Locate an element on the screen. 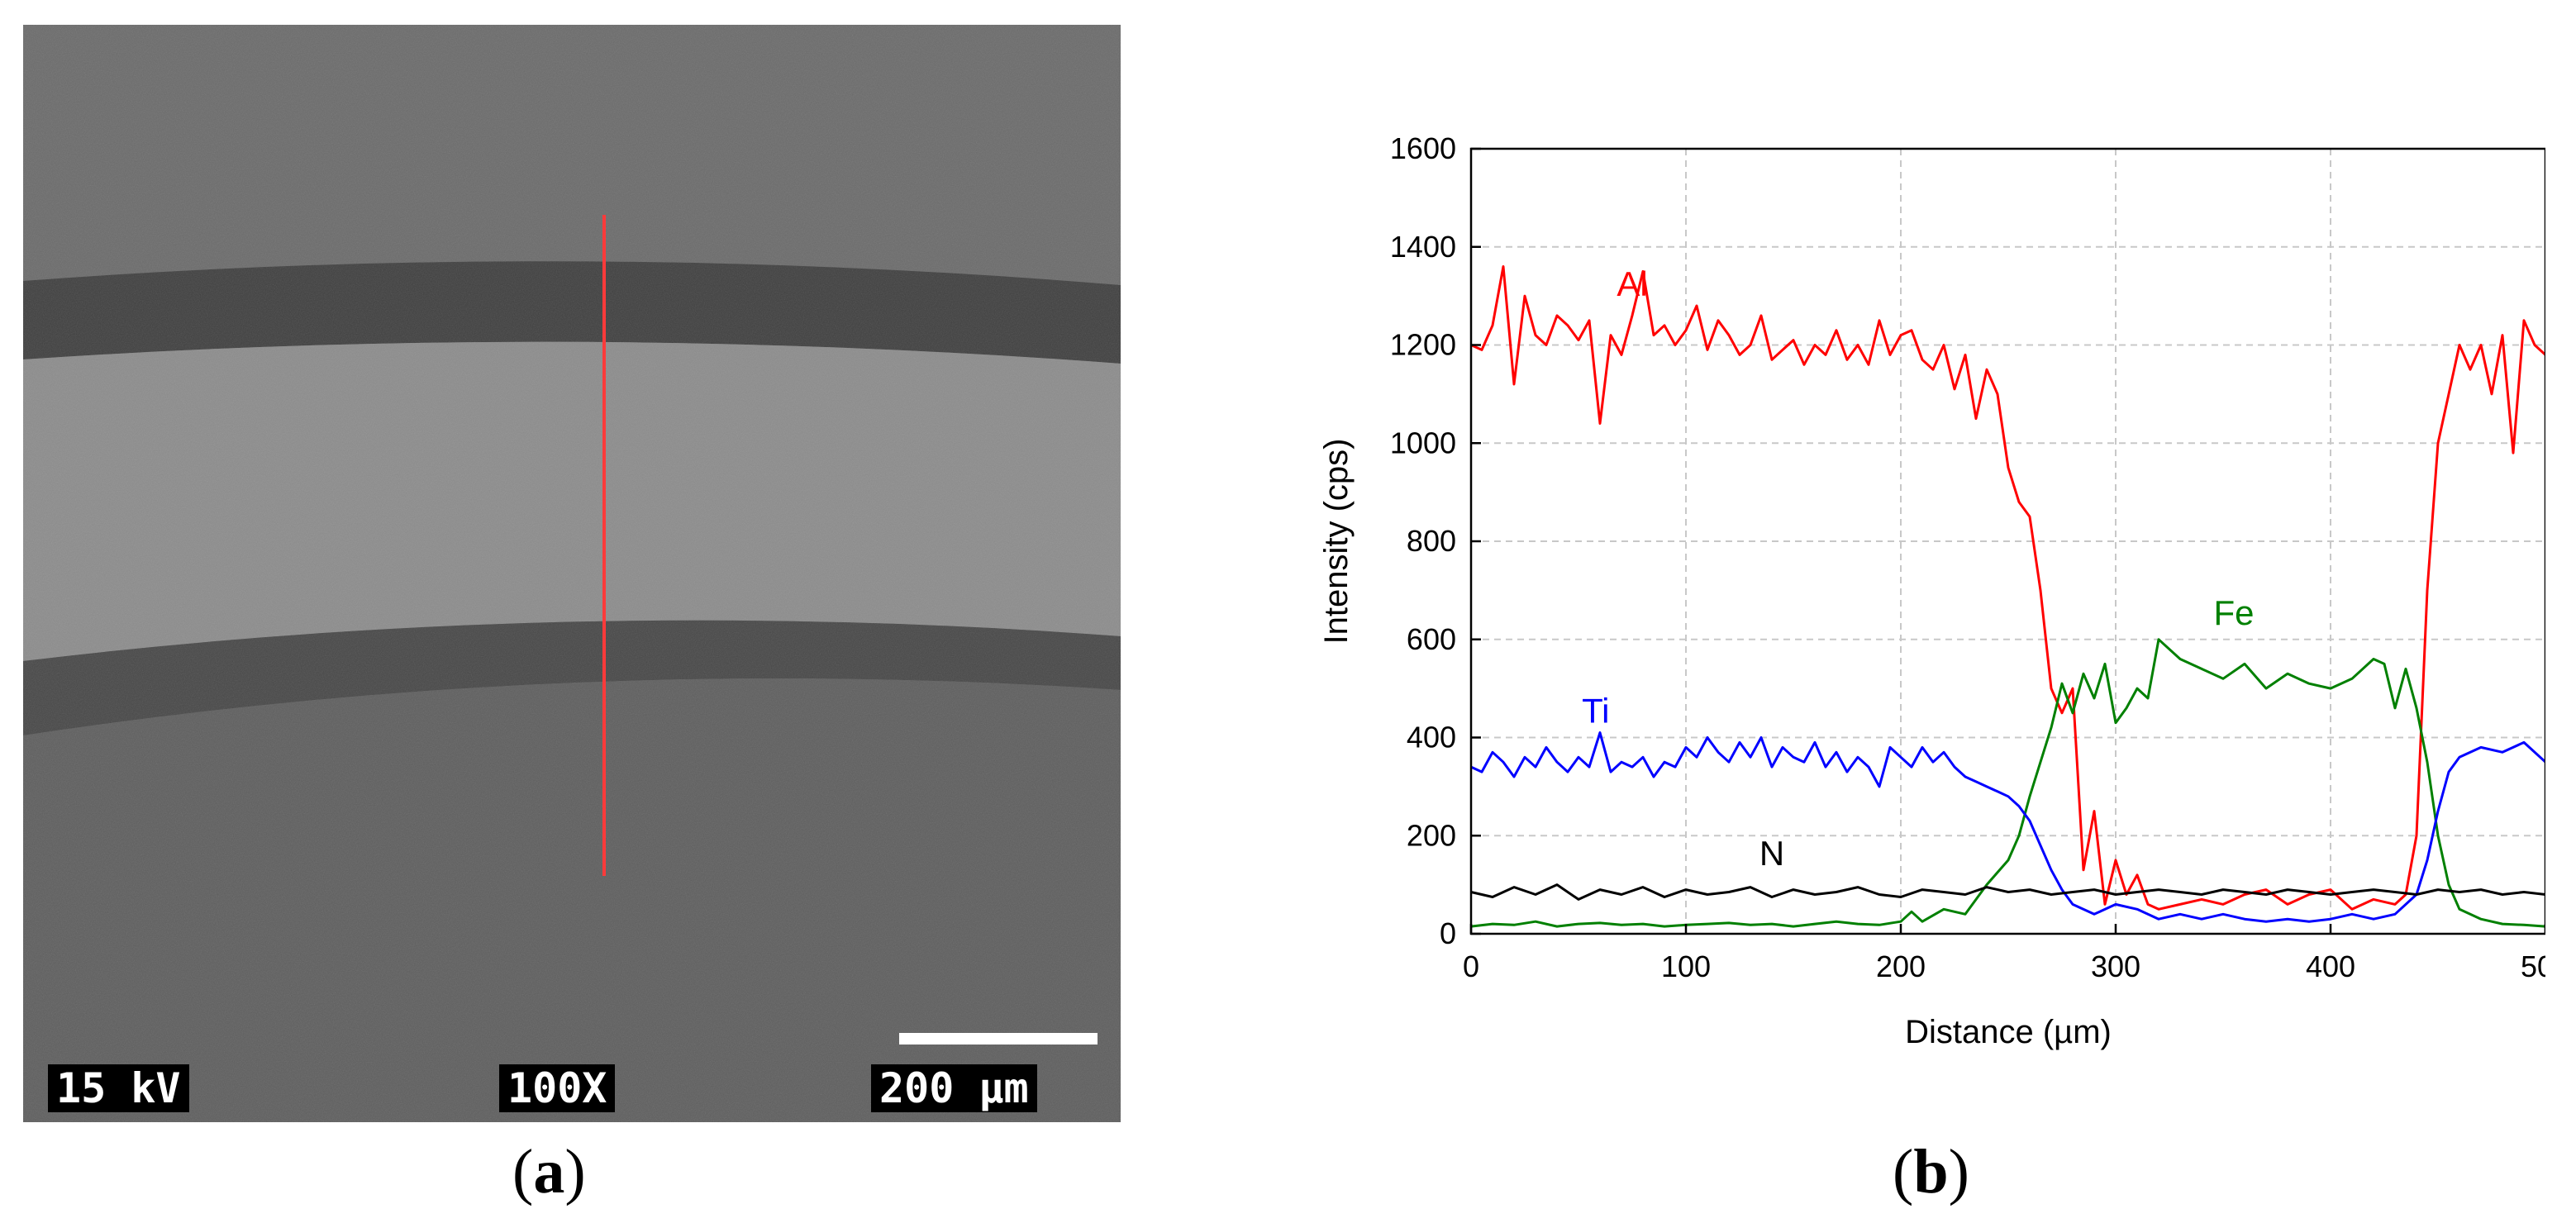 The height and width of the screenshot is (1223, 2576). series-labels: Al Fe Ti N is located at coordinates (1918, 568).